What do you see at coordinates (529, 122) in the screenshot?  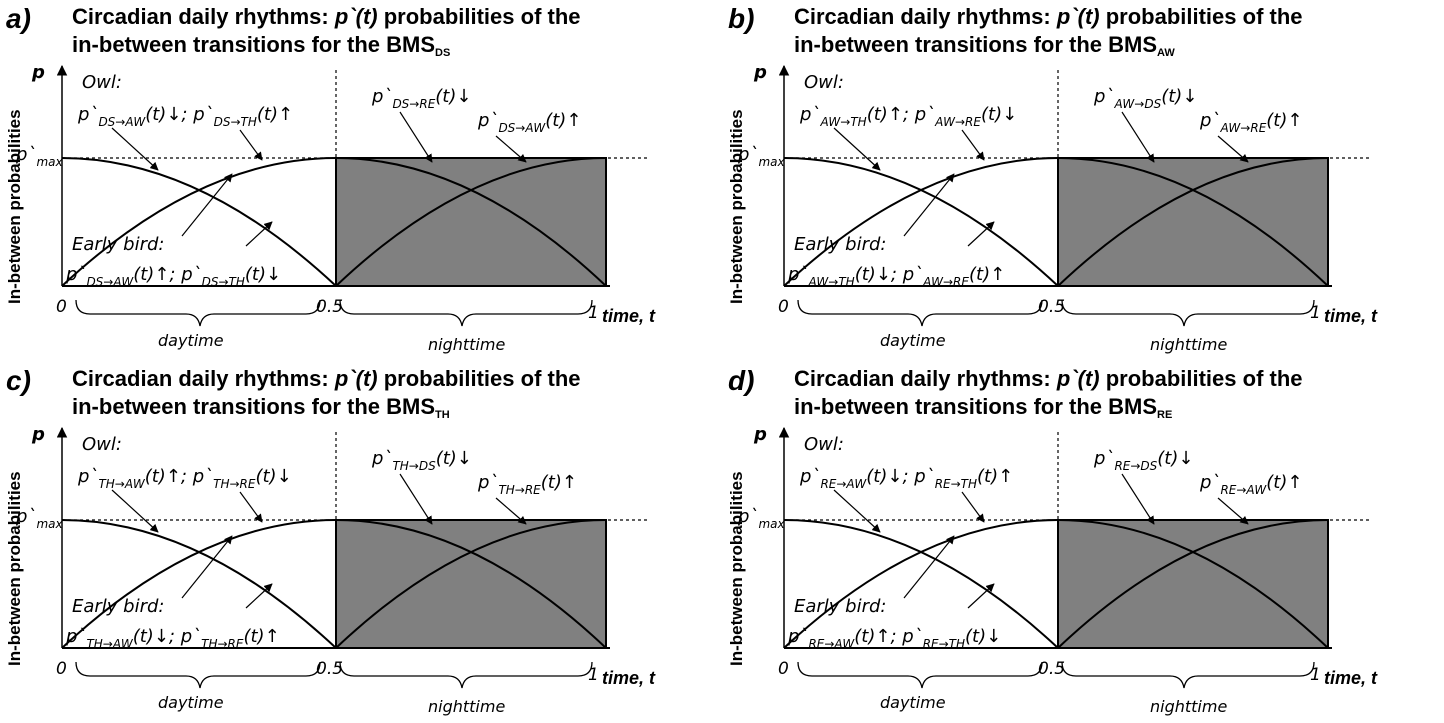 I see `night-annotation-2: p`DS→AW(t)↑` at bounding box center [529, 122].